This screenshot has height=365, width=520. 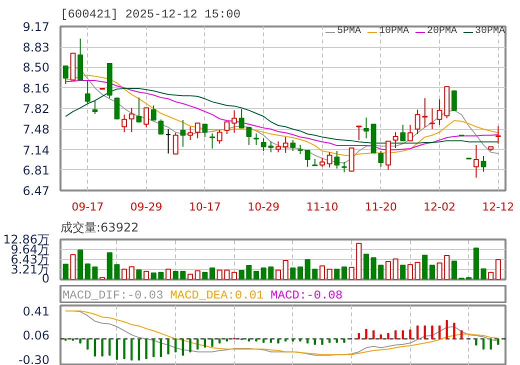 I want to click on y-tick-label: 7.14, so click(x=36, y=150).